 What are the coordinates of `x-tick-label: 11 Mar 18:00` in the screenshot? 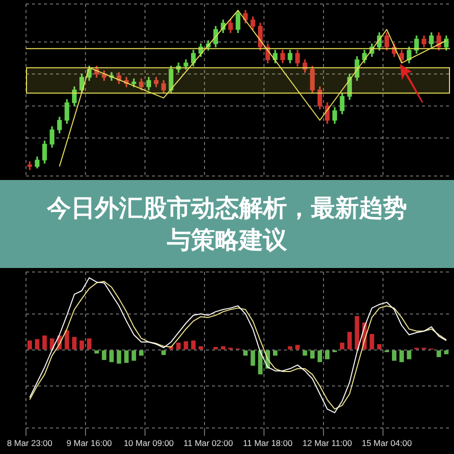 It's located at (268, 443).